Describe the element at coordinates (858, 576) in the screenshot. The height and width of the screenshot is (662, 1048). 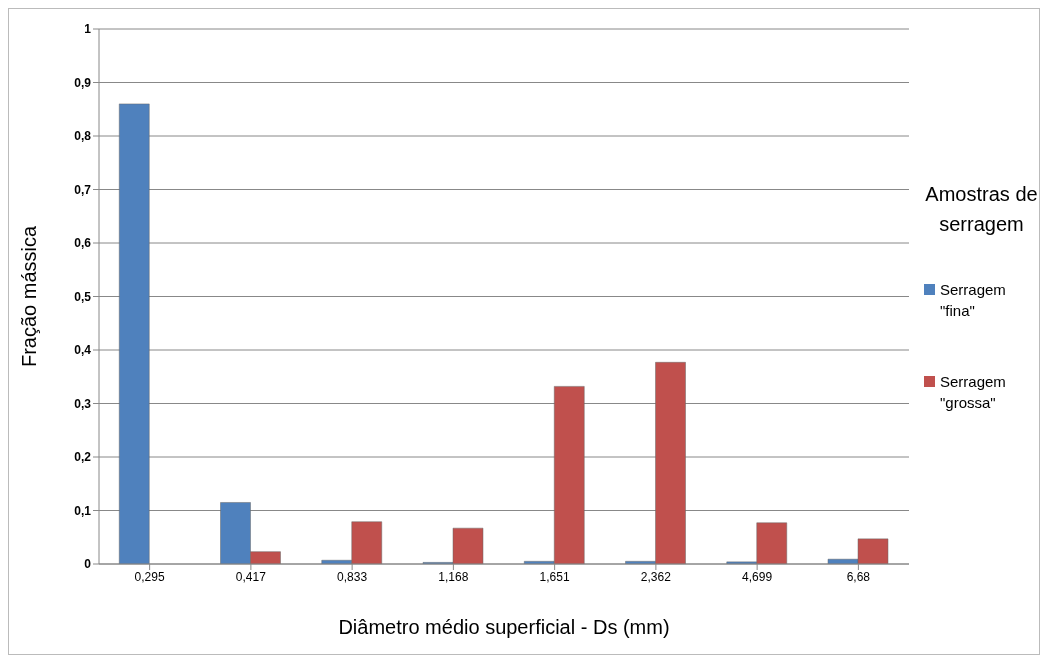
I see `x-tick-label: 6,68` at that location.